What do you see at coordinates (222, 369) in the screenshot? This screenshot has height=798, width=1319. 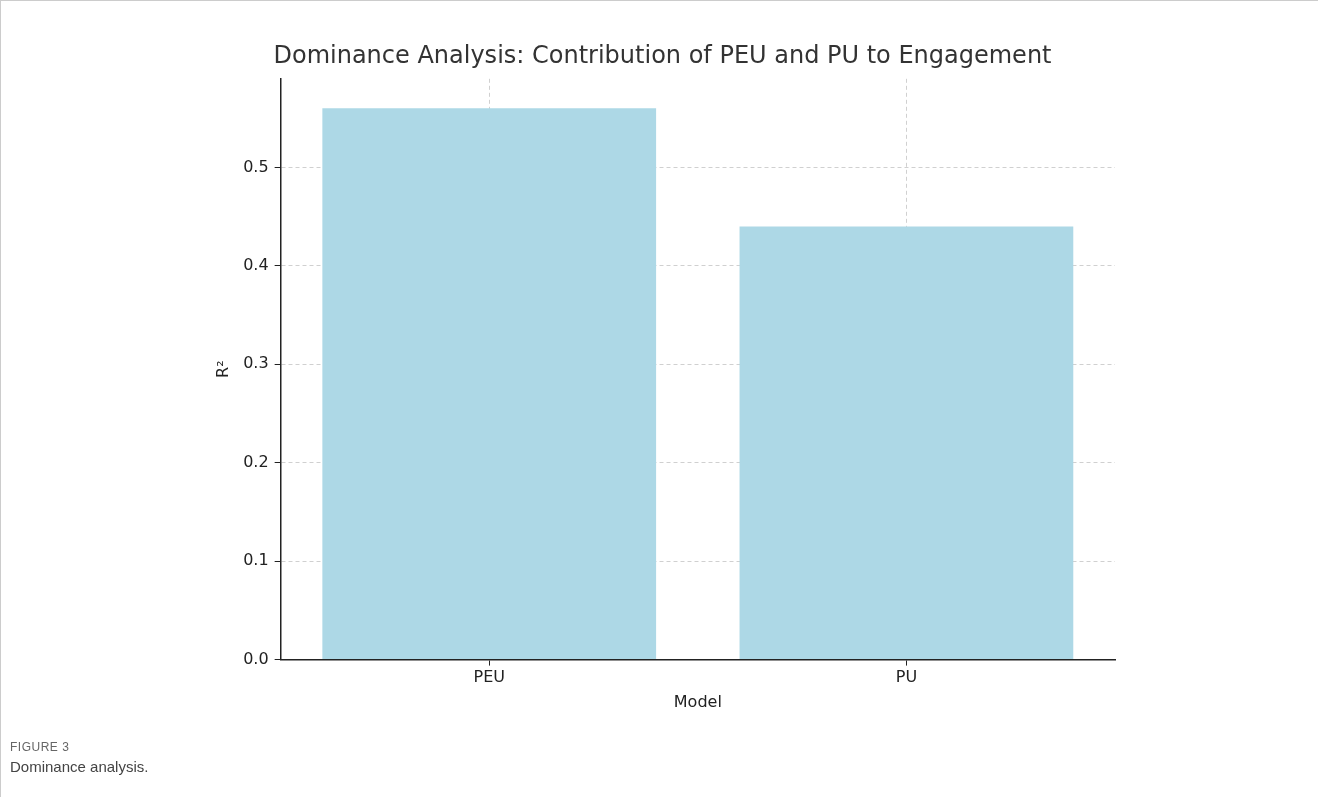 I see `y-axis-title: R²` at bounding box center [222, 369].